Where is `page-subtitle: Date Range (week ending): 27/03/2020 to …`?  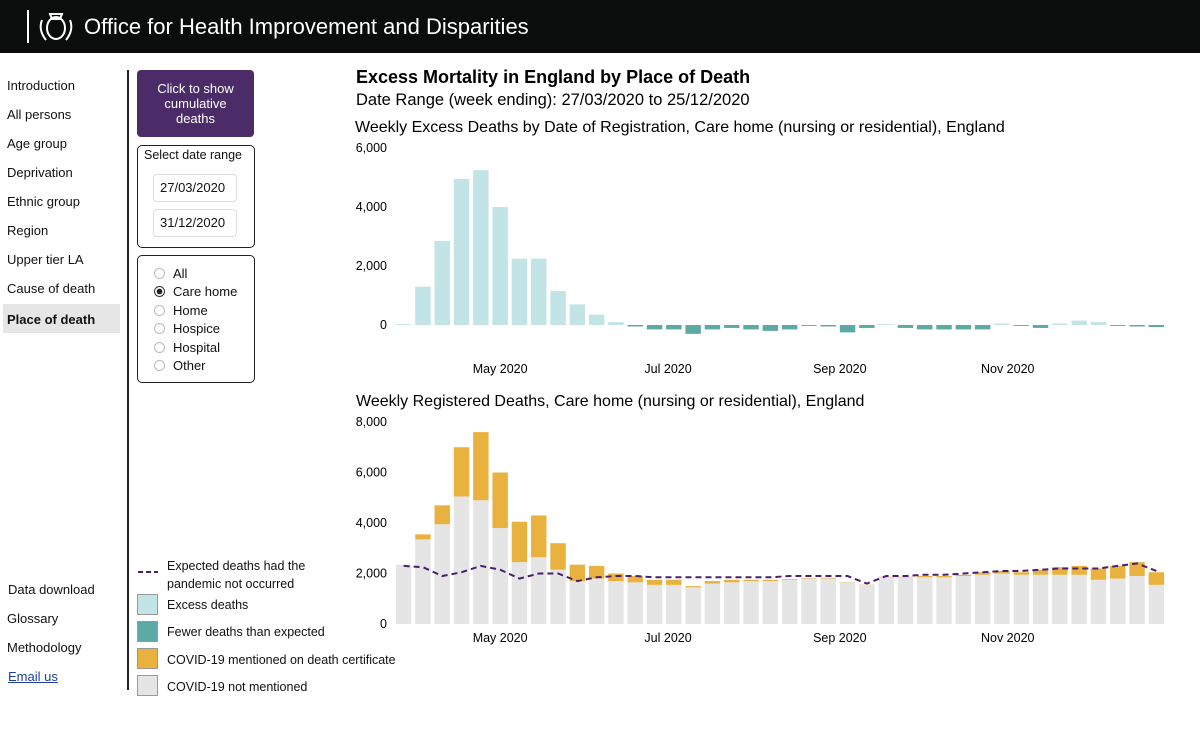 page-subtitle: Date Range (week ending): 27/03/2020 to … is located at coordinates (553, 100).